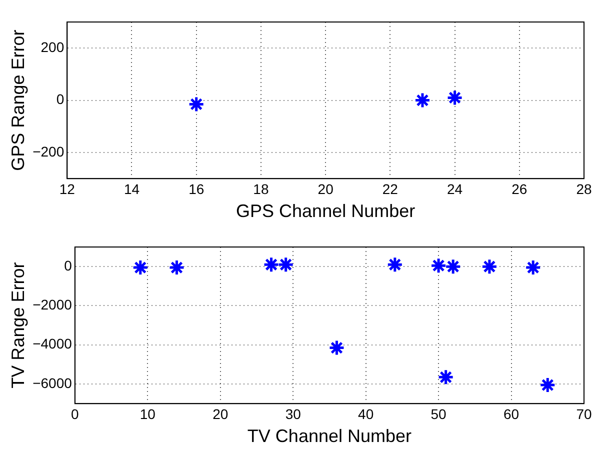 The height and width of the screenshot is (451, 602). I want to click on x-axis-title: GPS Channel Number, so click(326, 211).